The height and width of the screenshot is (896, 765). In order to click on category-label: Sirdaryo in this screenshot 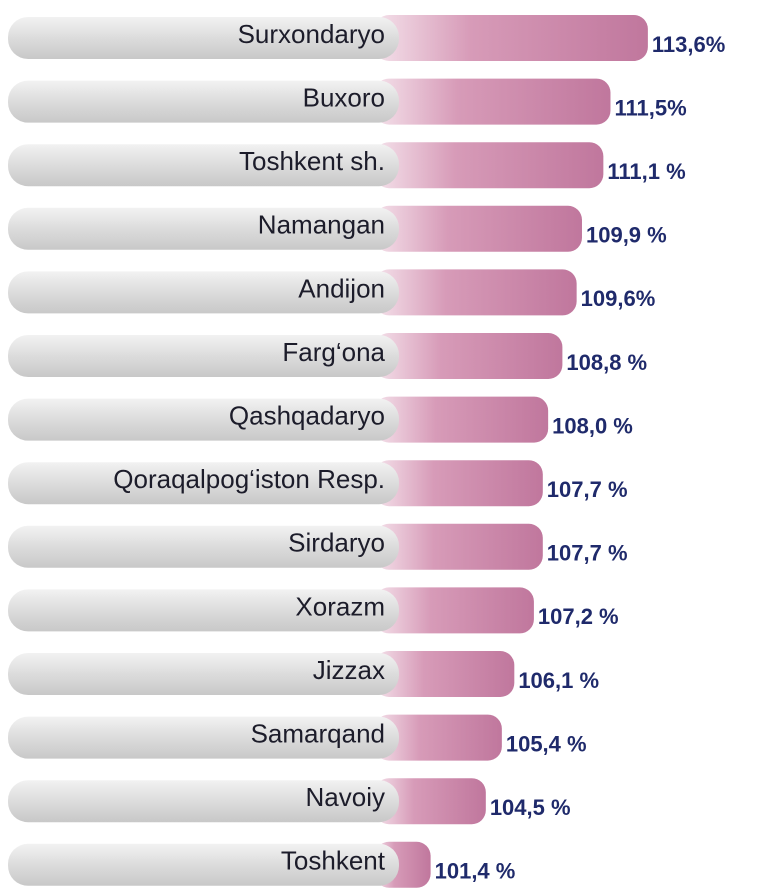, I will do `click(336, 543)`.